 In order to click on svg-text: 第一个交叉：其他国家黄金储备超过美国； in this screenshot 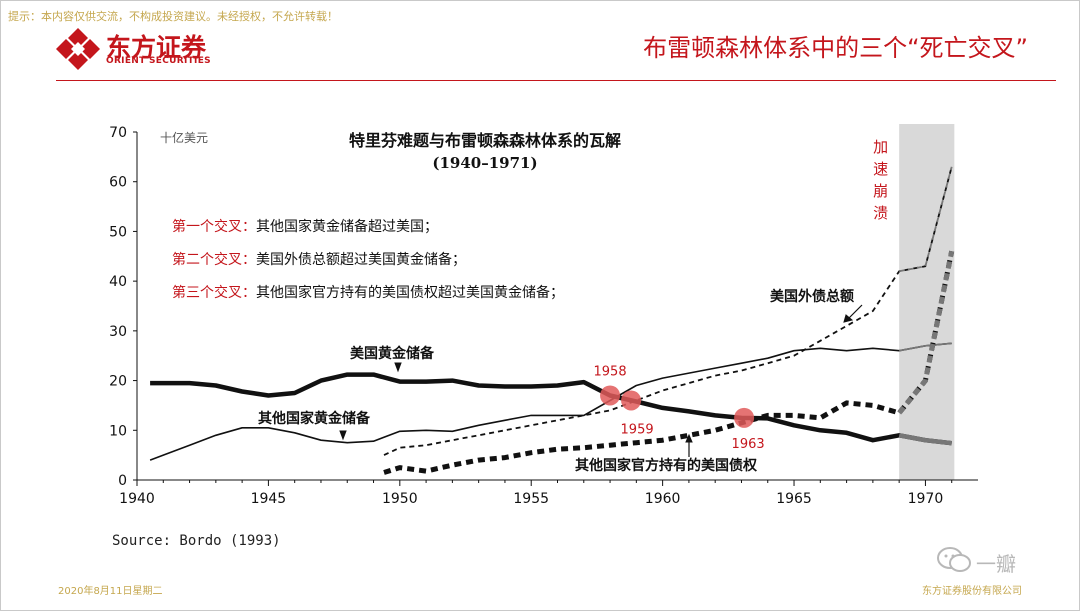, I will do `click(305, 226)`.